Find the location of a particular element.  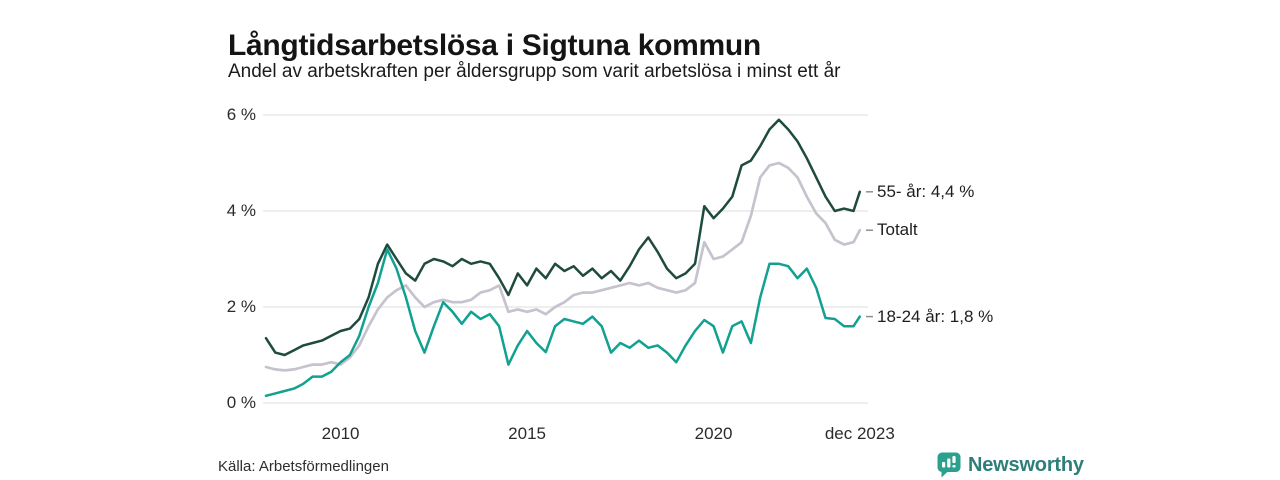

bar-chart-speech-bubble-icon is located at coordinates (949, 465).